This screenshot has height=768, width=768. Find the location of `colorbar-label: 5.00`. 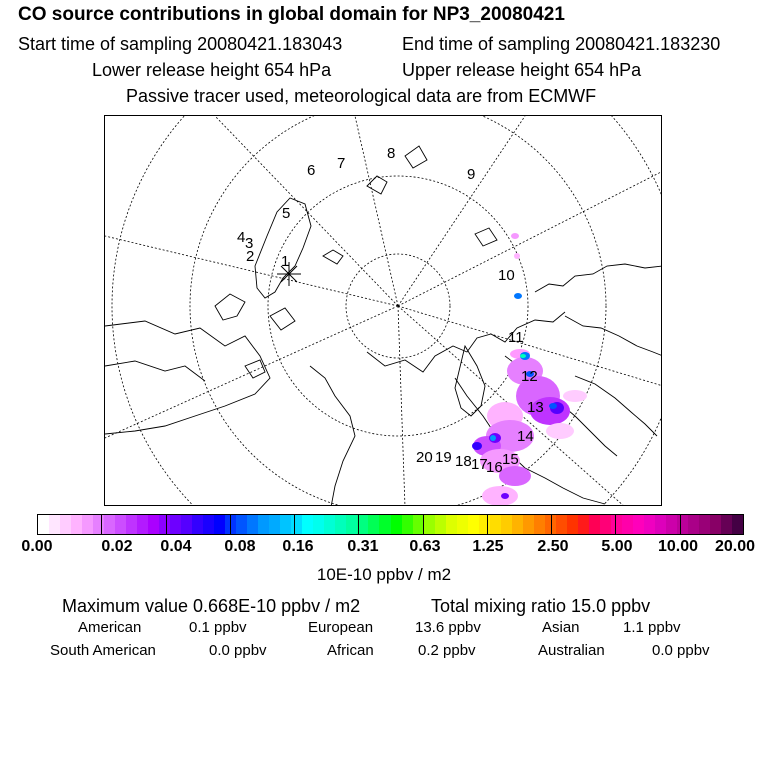

colorbar-label: 5.00 is located at coordinates (617, 546).